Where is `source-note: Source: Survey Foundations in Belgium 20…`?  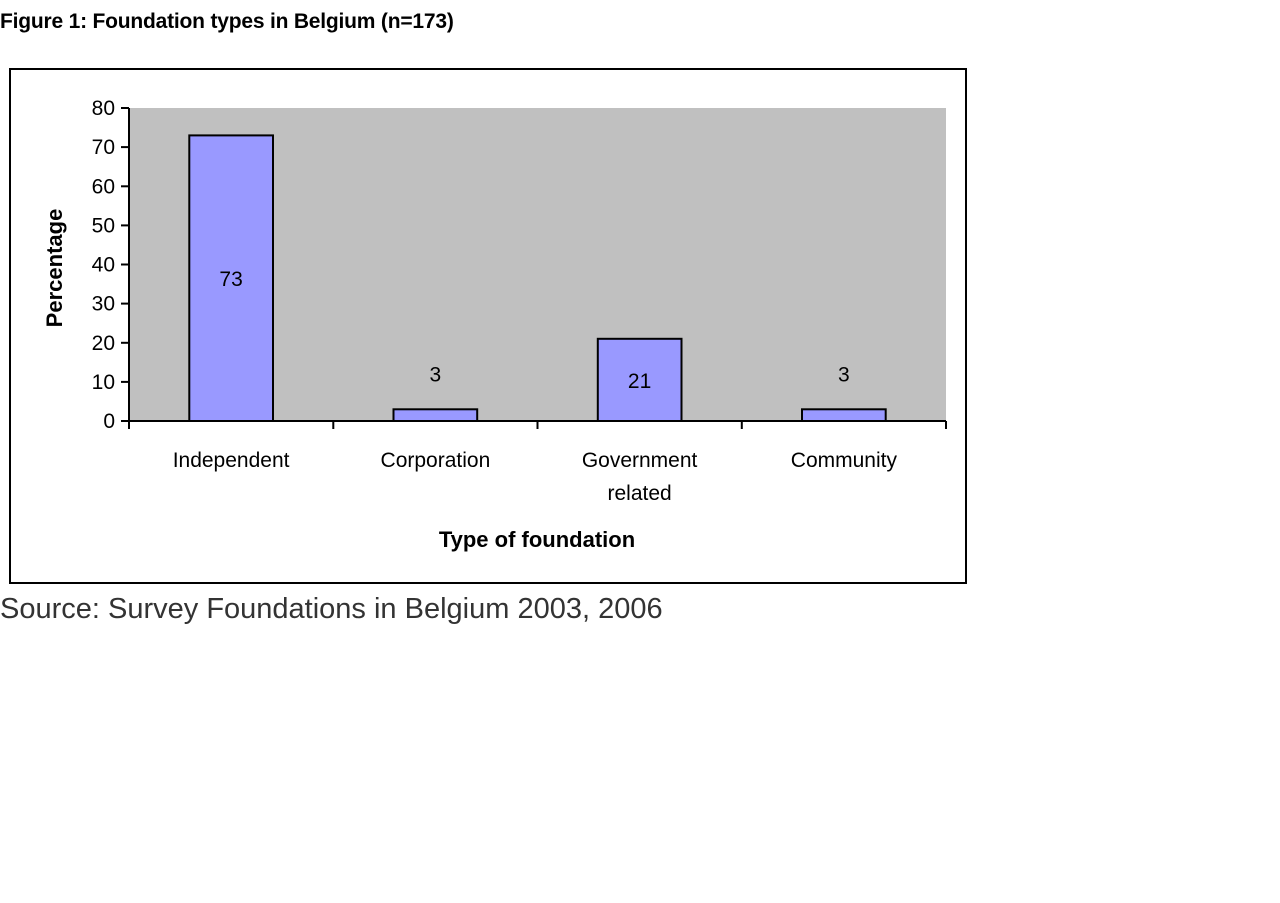 source-note: Source: Survey Foundations in Belgium 20… is located at coordinates (331, 609).